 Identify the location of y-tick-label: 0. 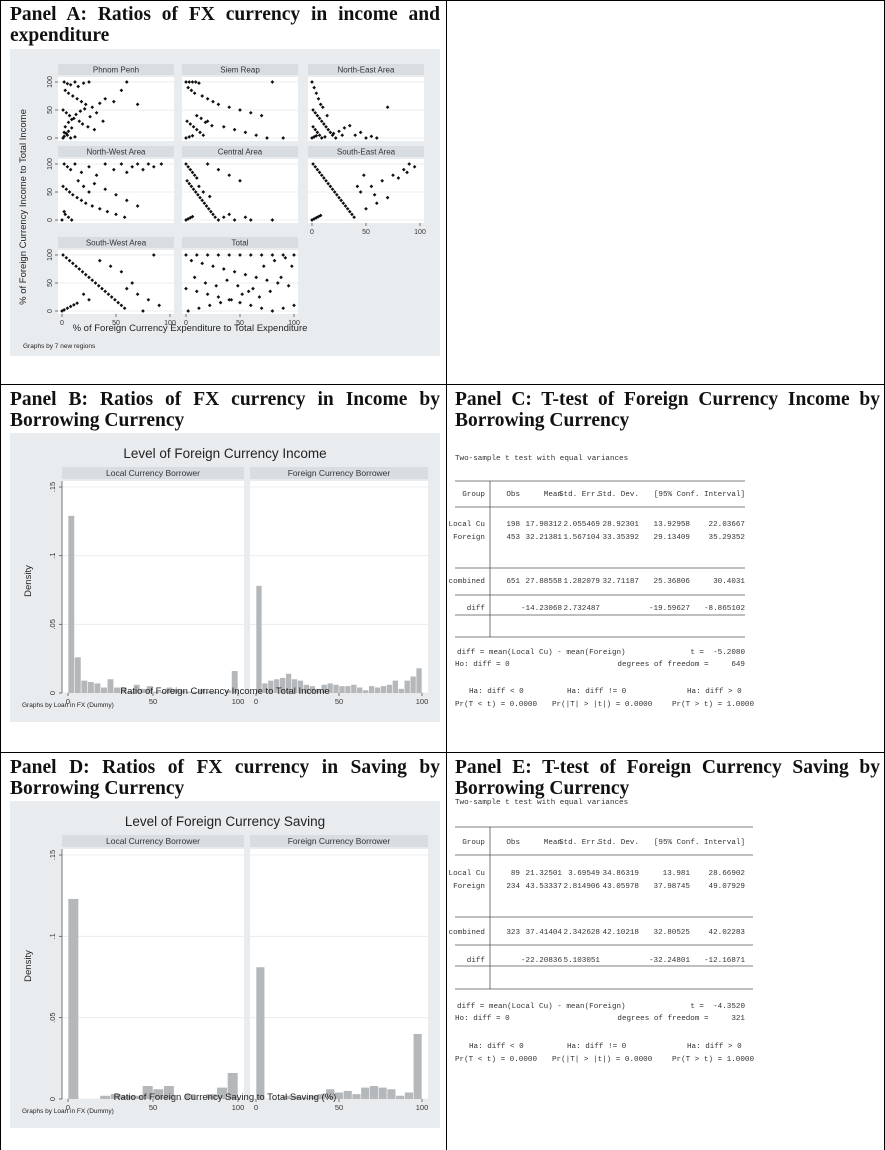
(50, 220).